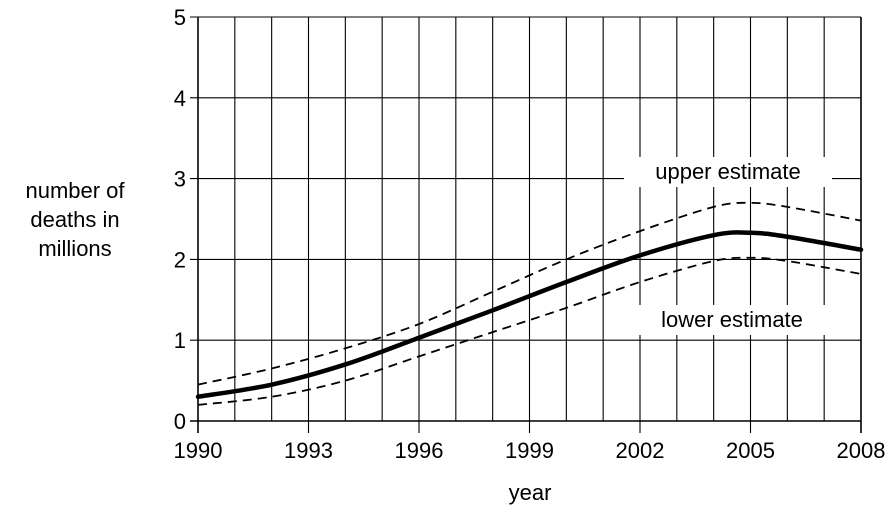  I want to click on y-axis-title-line-1: number of, so click(75, 190).